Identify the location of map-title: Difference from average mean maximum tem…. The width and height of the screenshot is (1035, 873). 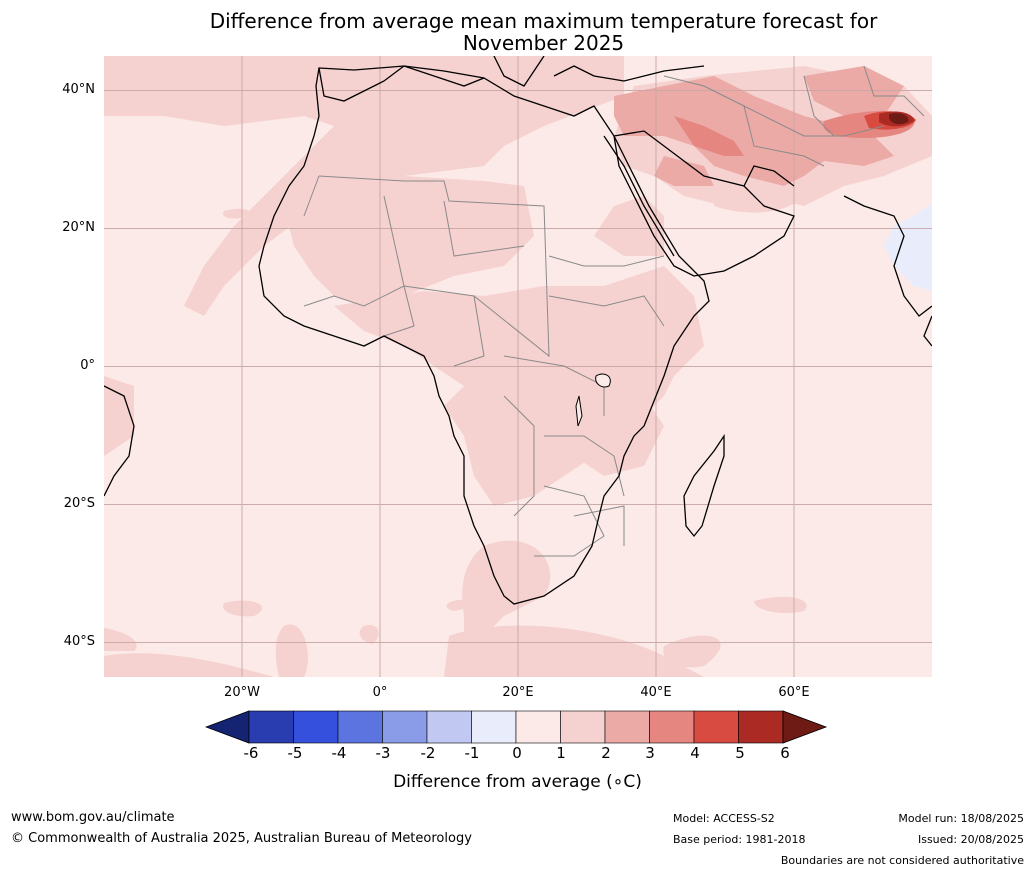
(517, 32).